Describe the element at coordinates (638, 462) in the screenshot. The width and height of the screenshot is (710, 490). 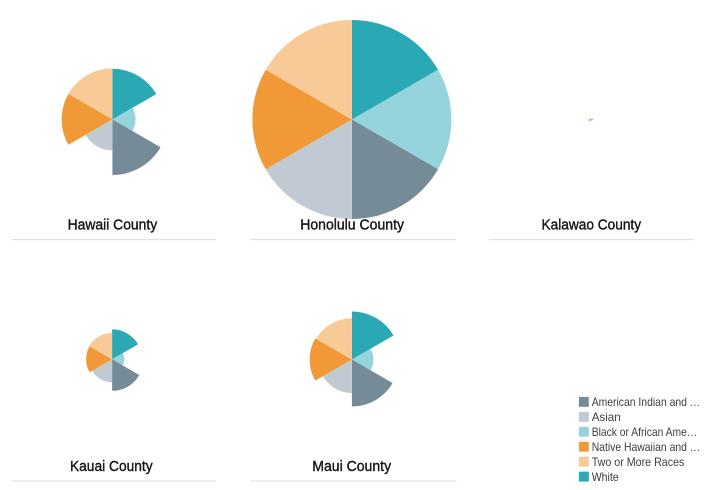
I see `svg-text: Two or More Races` at that location.